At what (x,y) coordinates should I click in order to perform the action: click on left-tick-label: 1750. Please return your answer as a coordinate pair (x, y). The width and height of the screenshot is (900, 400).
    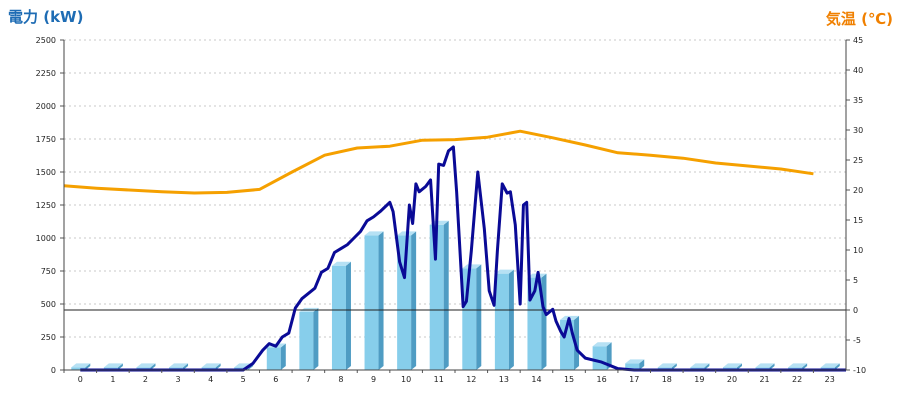
    Looking at the image, I should click on (46, 139).